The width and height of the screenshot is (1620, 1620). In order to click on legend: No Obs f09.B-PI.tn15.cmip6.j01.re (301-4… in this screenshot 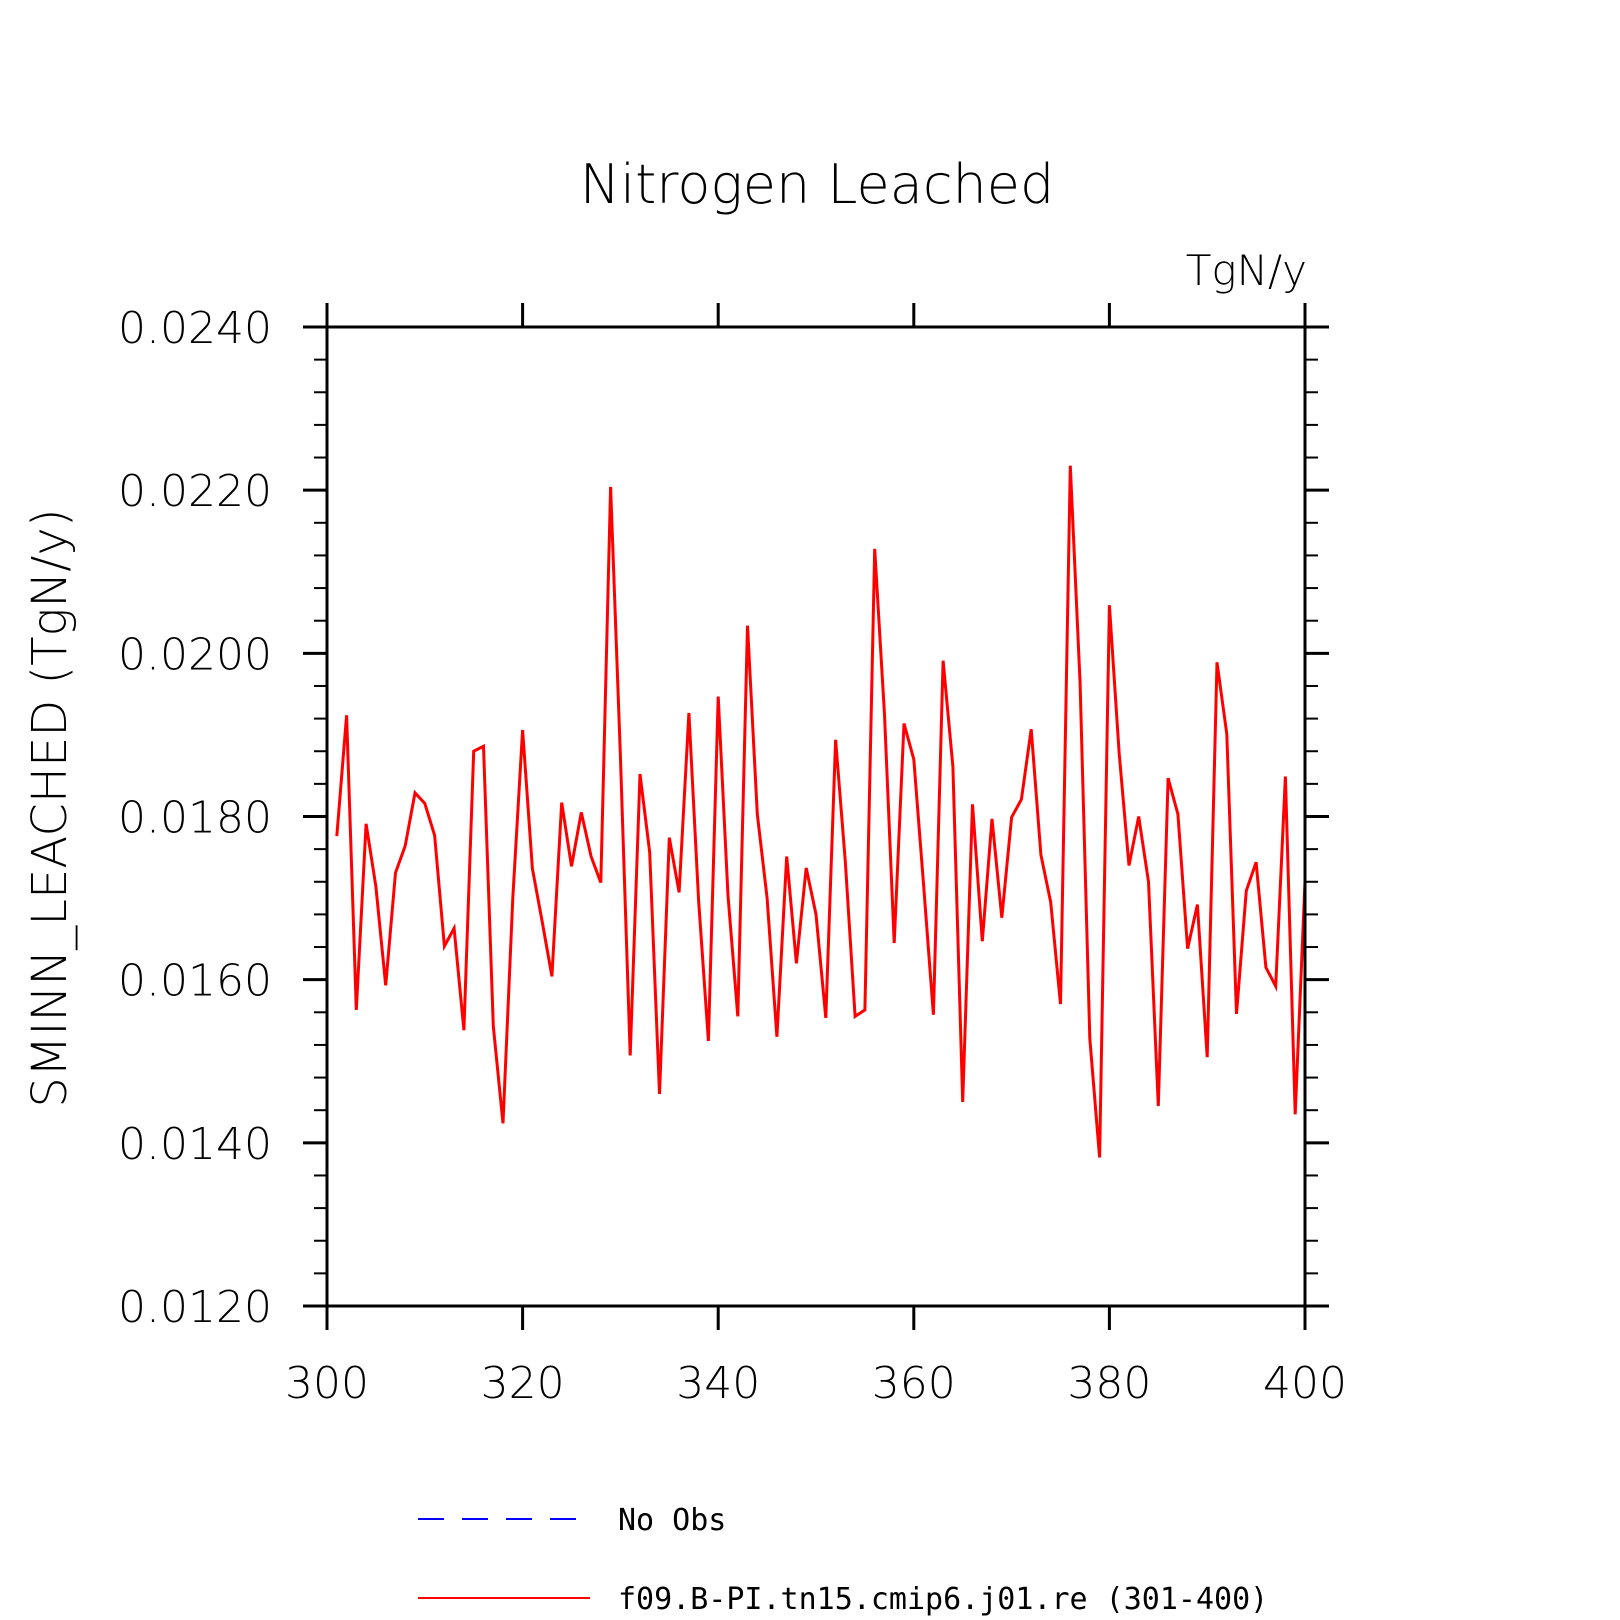, I will do `click(843, 1560)`.